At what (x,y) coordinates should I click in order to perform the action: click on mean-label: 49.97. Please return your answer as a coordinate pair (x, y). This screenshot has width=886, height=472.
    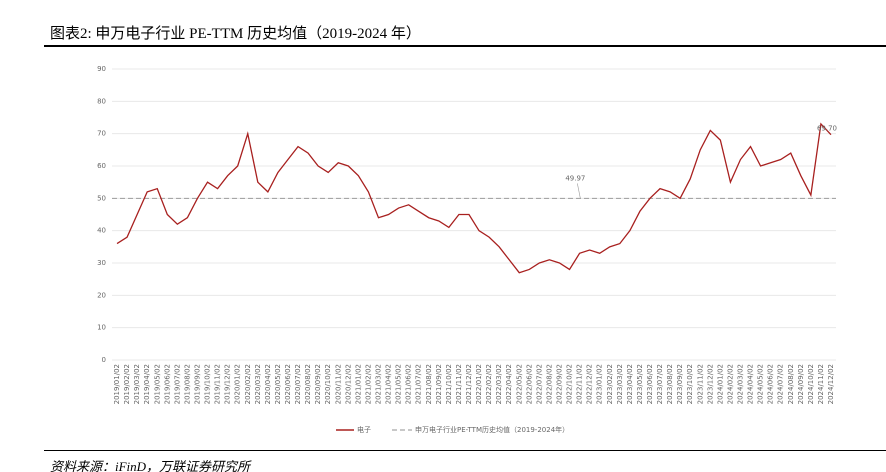
    Looking at the image, I should click on (575, 178).